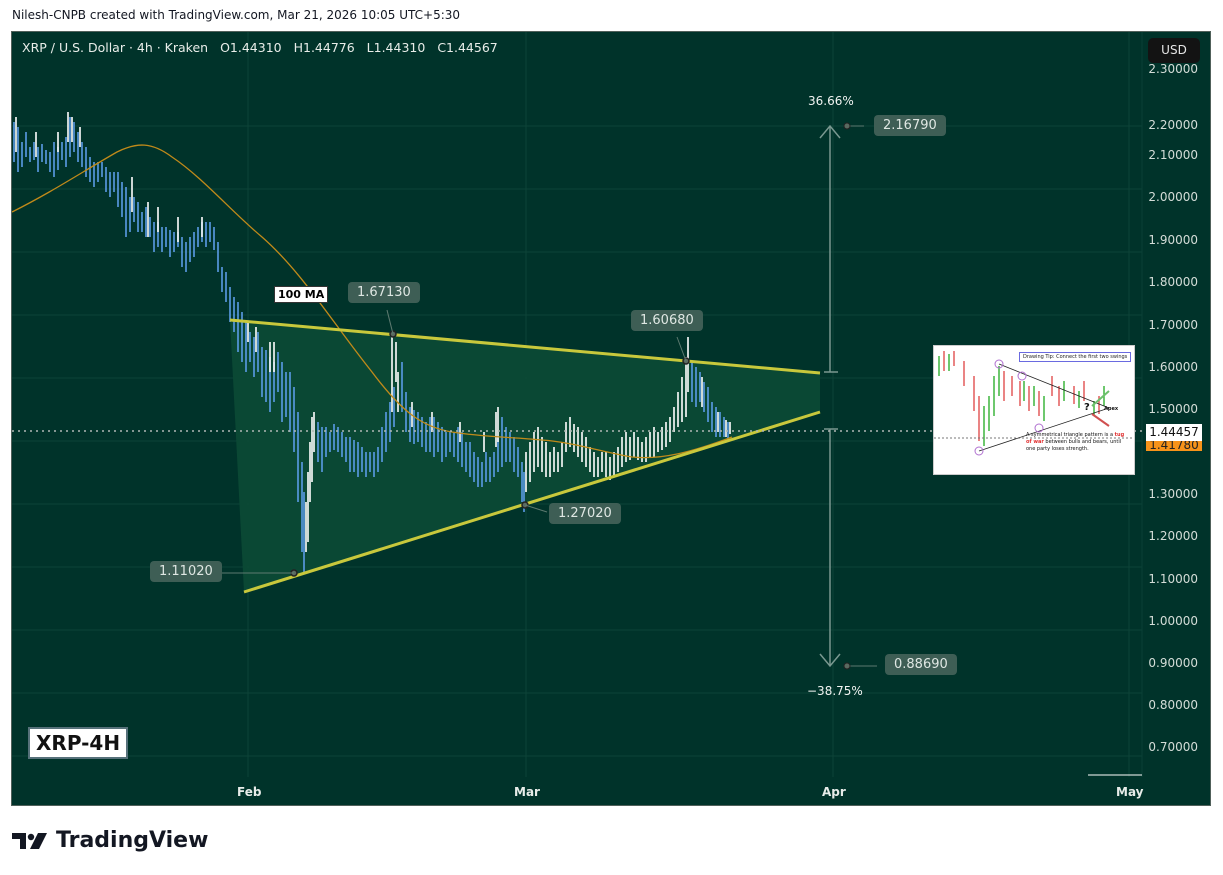  What do you see at coordinates (78, 743) in the screenshot?
I see `chart-tag: XRP-4H` at bounding box center [78, 743].